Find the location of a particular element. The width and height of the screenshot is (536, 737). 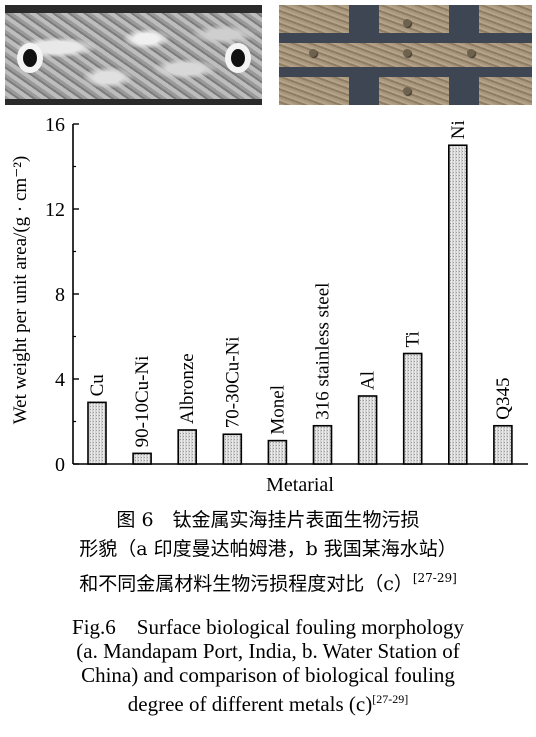

caption-cn-line-1: 图 6 钛金属实海挂片表面生物污损 is located at coordinates (268, 520).